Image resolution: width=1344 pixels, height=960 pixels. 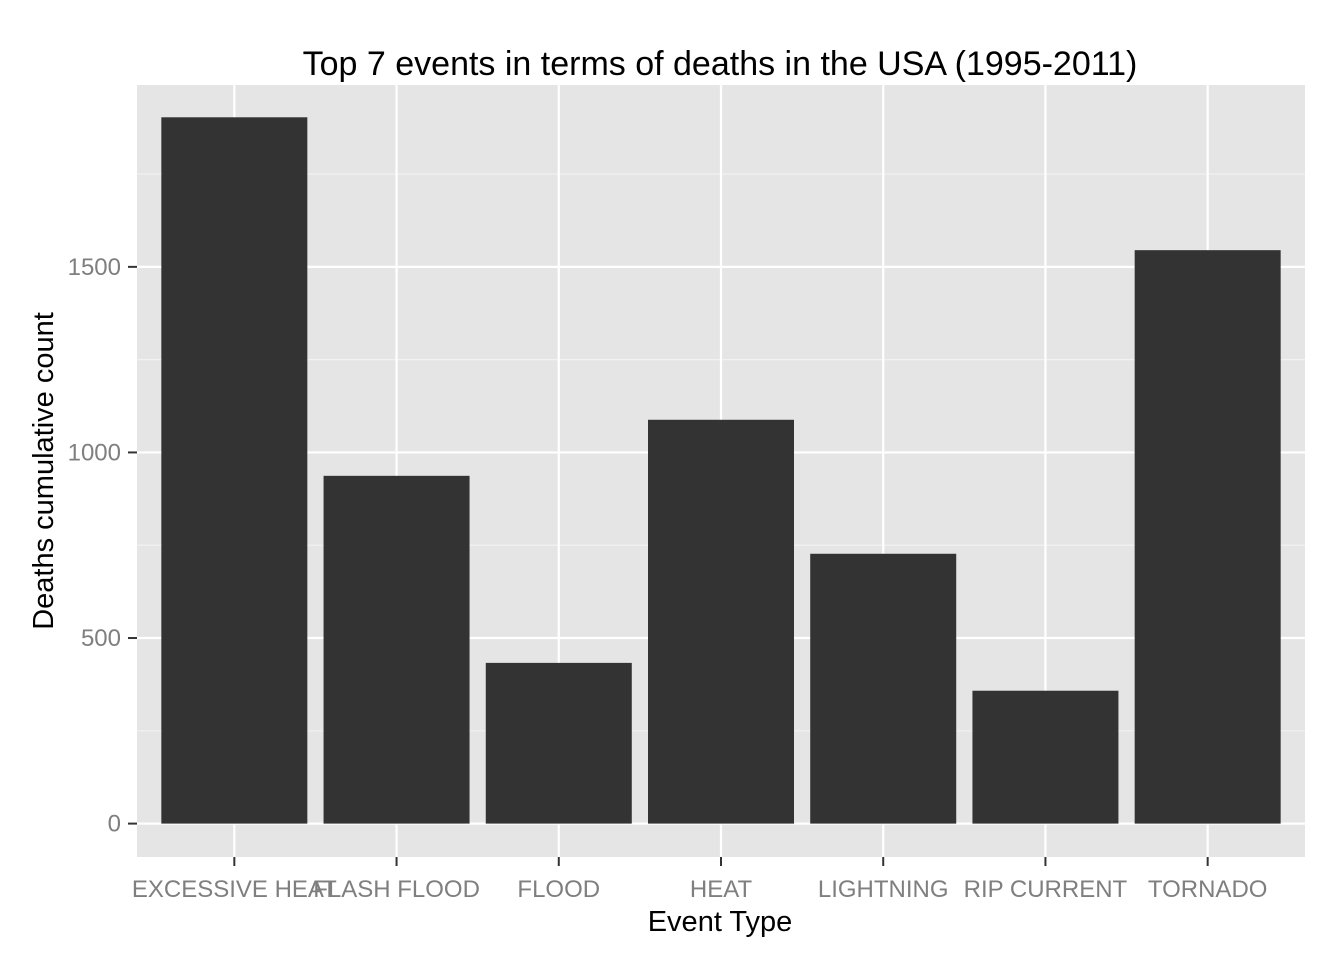 What do you see at coordinates (94, 452) in the screenshot?
I see `y-tick-label: 1000` at bounding box center [94, 452].